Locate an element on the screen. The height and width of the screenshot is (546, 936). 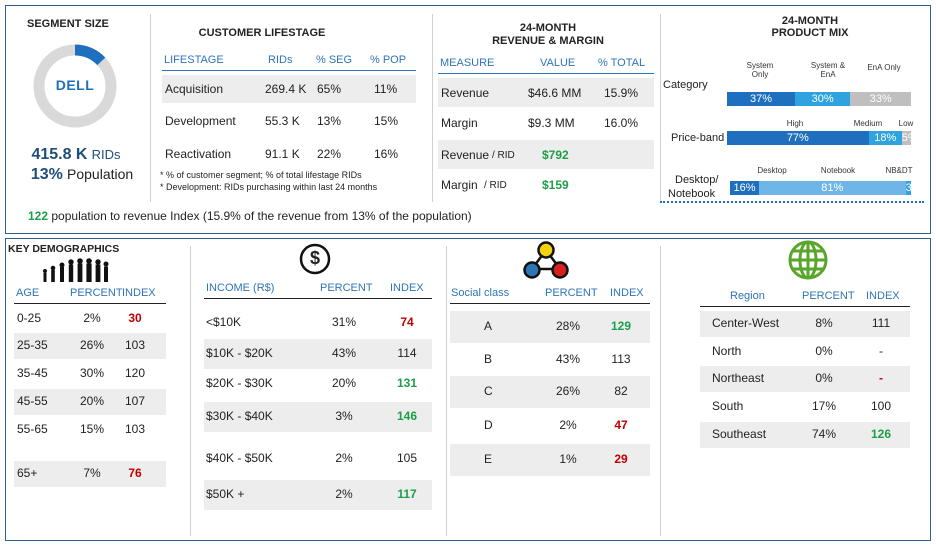
label-cell: <$10K is located at coordinates (224, 322).